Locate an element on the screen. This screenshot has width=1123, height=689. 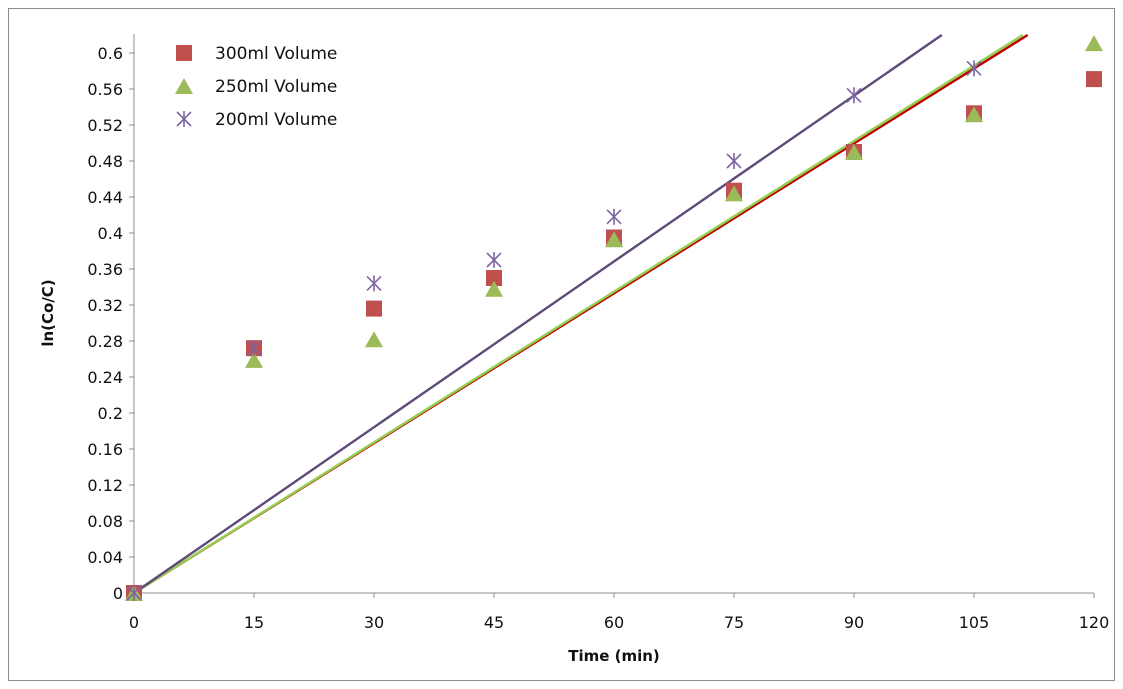
x-tick-label: 90 is located at coordinates (854, 622).